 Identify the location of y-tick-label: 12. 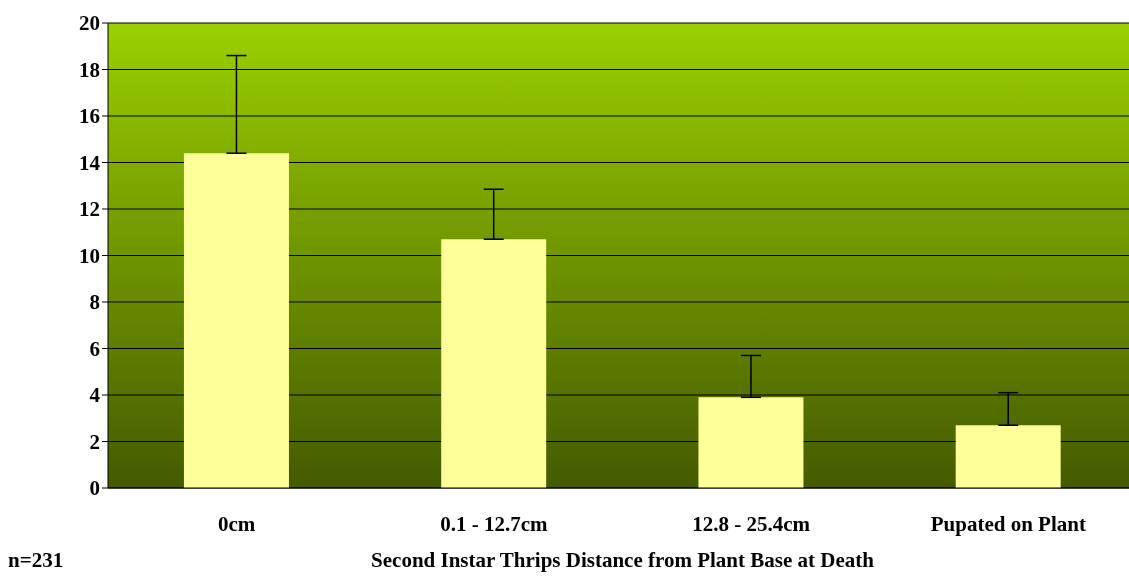
(89, 209).